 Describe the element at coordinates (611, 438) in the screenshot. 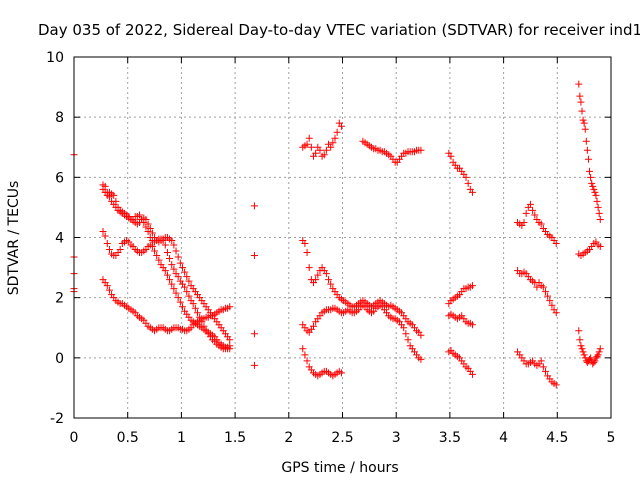

I see `x-tick-label: 5` at that location.